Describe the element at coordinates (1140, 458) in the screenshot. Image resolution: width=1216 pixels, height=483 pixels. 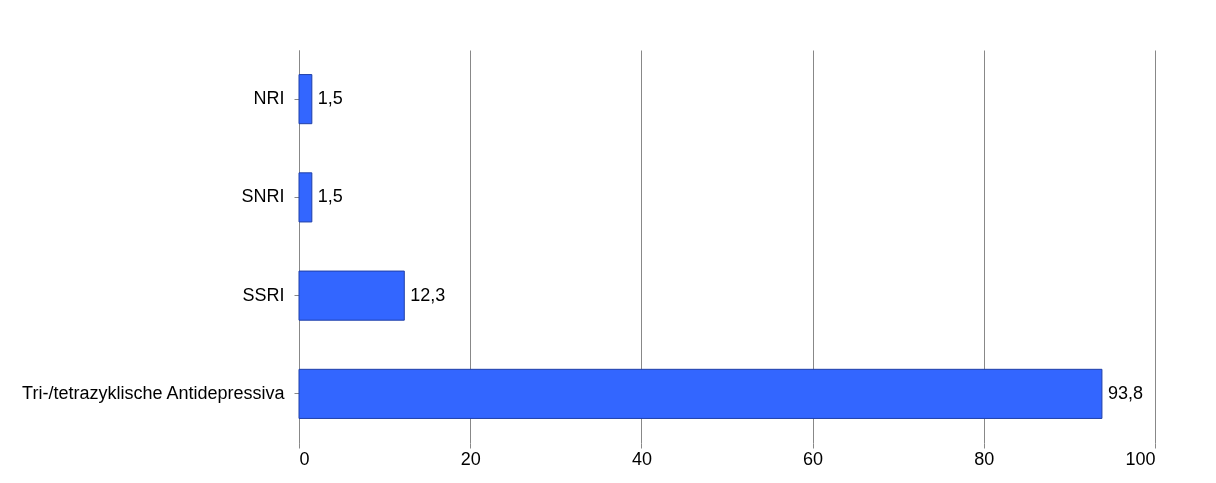
I see `x-tick-label: 100` at that location.